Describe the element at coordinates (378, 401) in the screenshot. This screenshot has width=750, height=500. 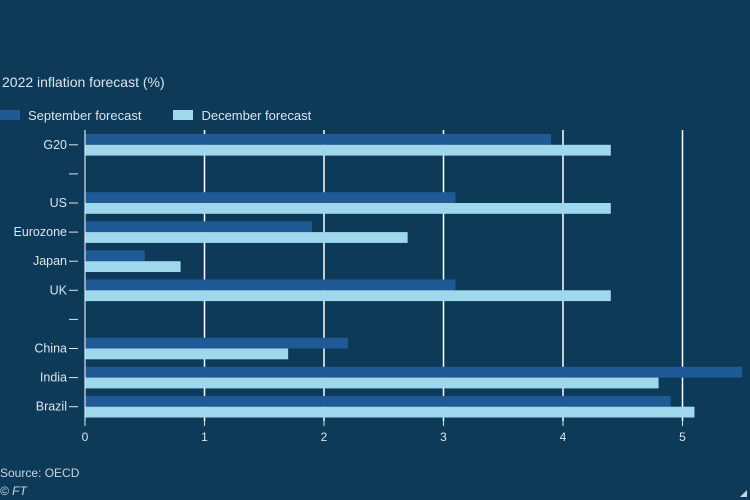
I see `bar-brazil-september` at that location.